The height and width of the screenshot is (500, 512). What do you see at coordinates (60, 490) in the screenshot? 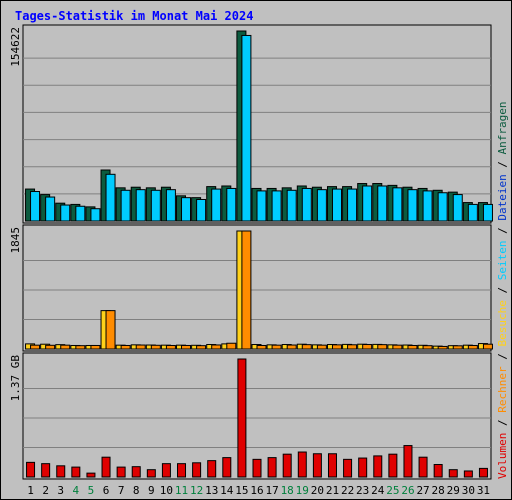
I see `x-tick-label: 3` at bounding box center [60, 490].